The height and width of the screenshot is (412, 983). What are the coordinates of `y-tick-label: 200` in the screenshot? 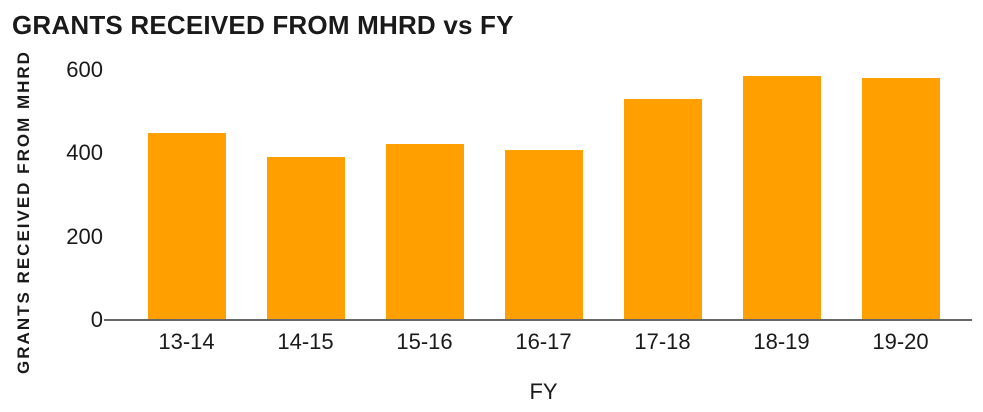 It's located at (84, 236).